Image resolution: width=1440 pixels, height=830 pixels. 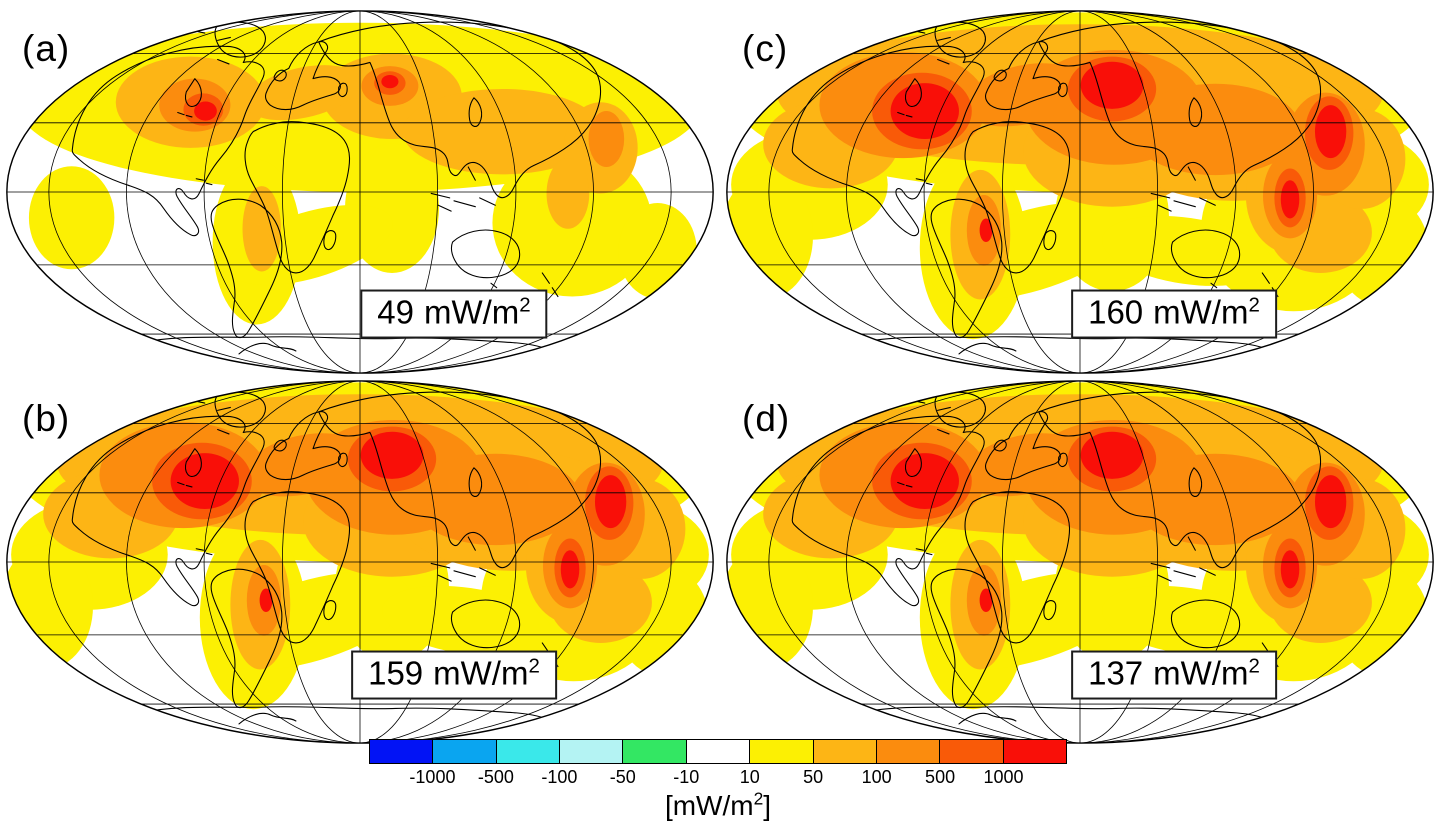 I want to click on colorbar, so click(x=718, y=751).